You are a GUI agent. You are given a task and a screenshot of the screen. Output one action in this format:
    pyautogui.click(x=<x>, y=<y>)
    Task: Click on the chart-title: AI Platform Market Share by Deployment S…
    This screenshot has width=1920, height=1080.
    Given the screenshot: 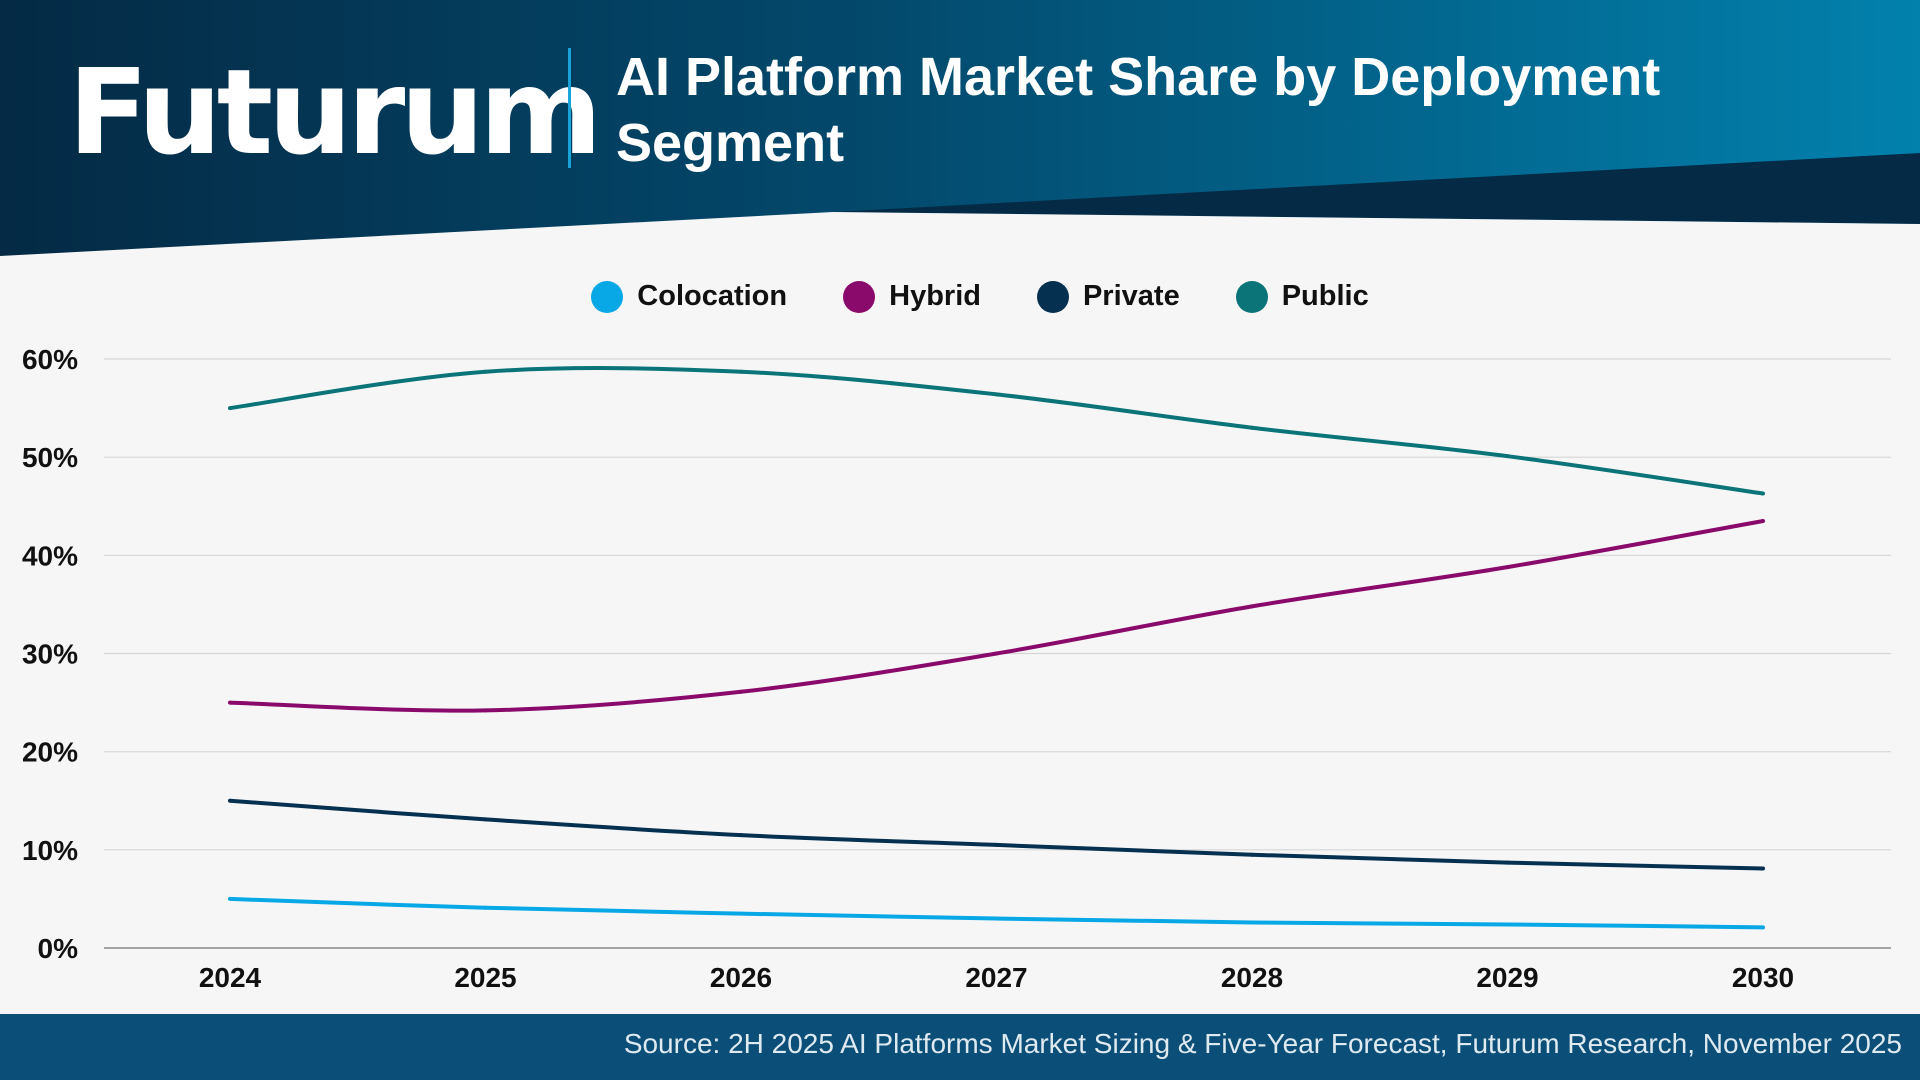 What is the action you would take?
    pyautogui.click(x=1138, y=110)
    